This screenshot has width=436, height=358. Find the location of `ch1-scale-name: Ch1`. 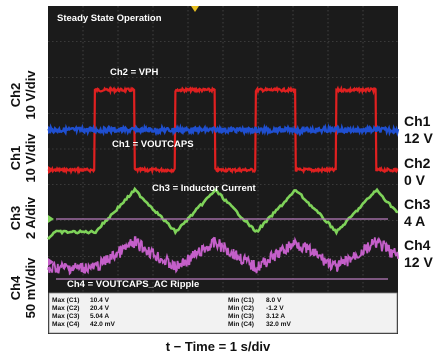

ch1-scale-name: Ch1 is located at coordinates (15, 158).